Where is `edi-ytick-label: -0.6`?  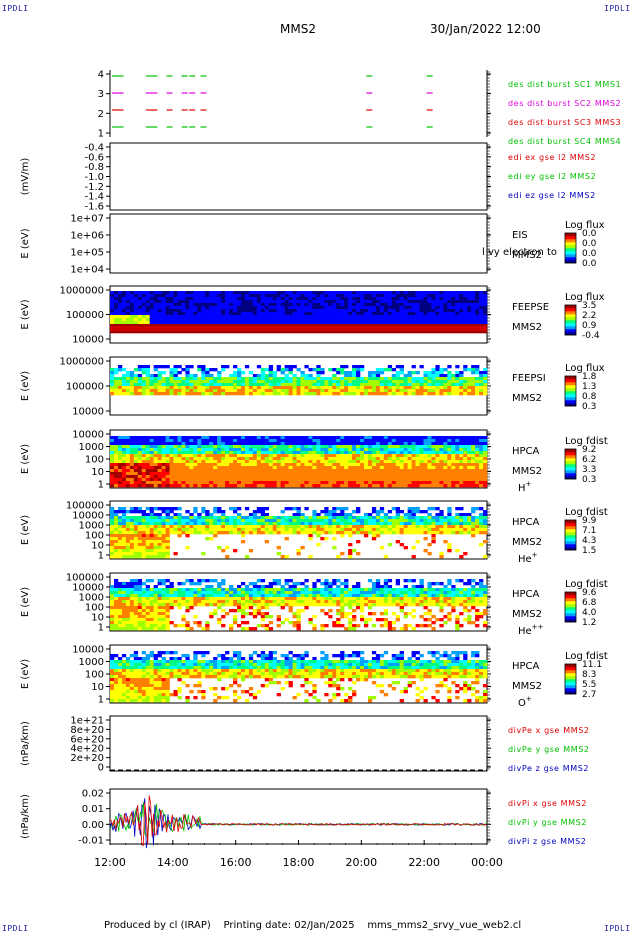
edi-ytick-label: -0.6 is located at coordinates (94, 157).